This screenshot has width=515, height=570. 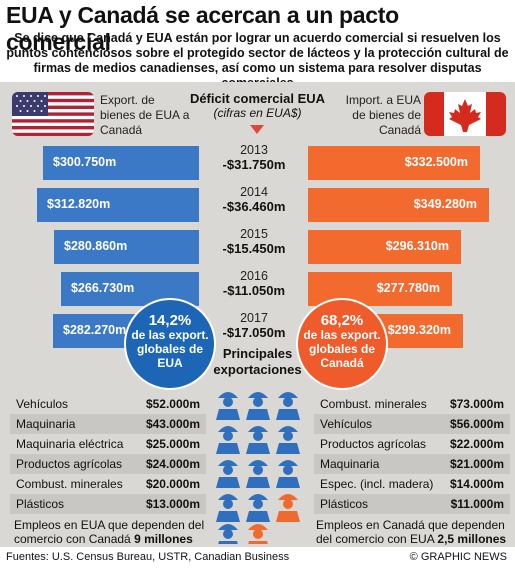 I want to click on canada-flag-icon, so click(x=465, y=114).